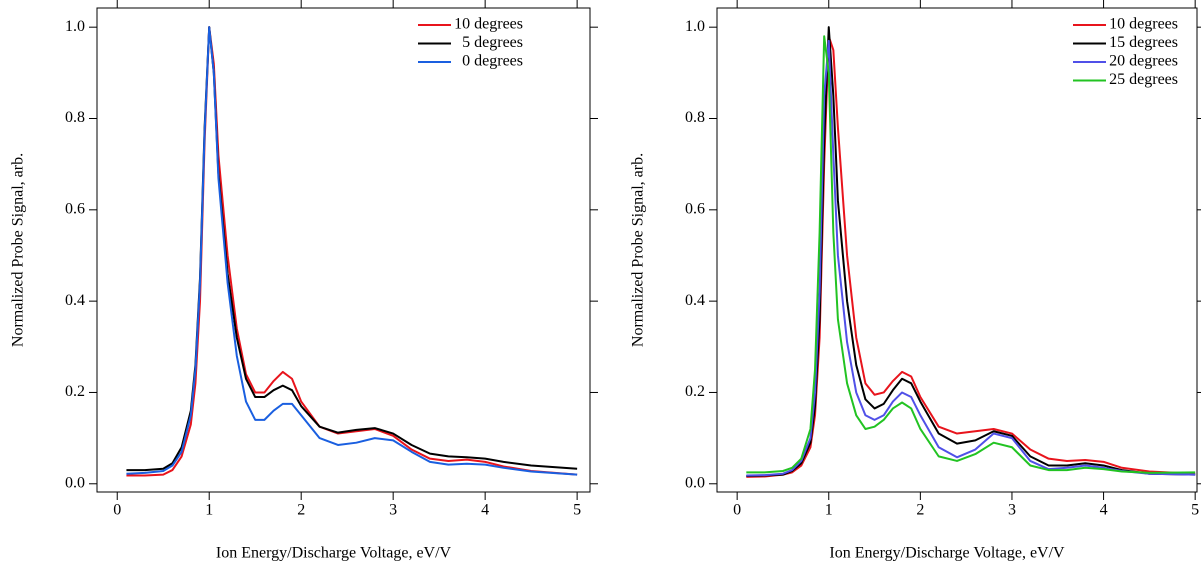 The width and height of the screenshot is (1201, 567). What do you see at coordinates (1143, 61) in the screenshot?
I see `legend-label: 20 degrees` at bounding box center [1143, 61].